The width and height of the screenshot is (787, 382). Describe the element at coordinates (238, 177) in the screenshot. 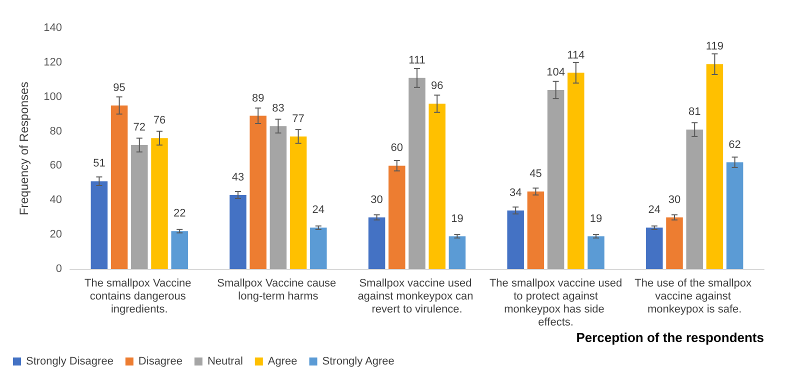

I see `data-label: 43` at that location.